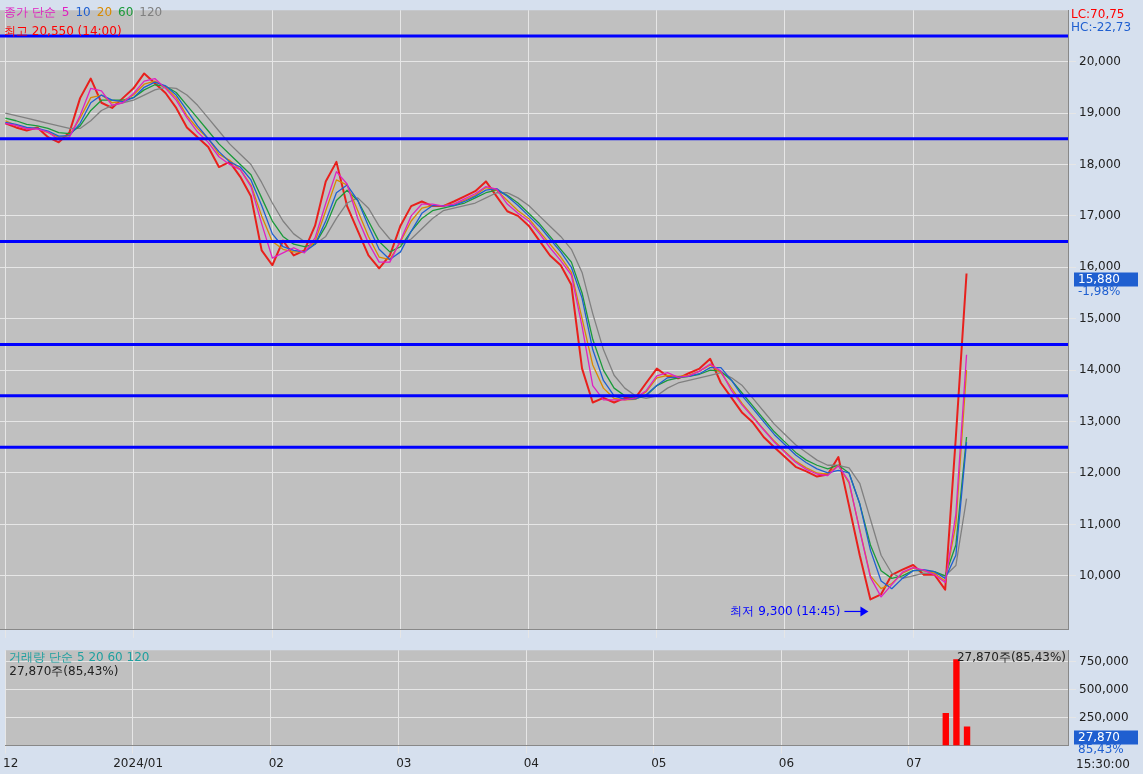  Describe the element at coordinates (1100, 472) in the screenshot. I see `y-tick-label: 12,000` at that location.